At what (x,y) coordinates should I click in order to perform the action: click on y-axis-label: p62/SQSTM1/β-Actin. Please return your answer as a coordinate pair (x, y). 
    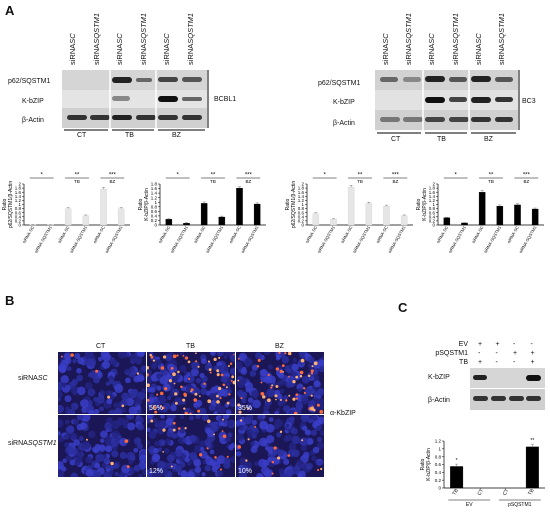
    Looking at the image, I should click on (11, 205).